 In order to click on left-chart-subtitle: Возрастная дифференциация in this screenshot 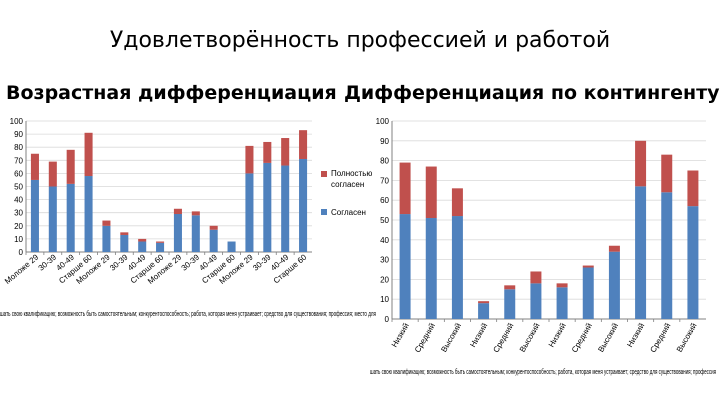, I will do `click(171, 93)`.